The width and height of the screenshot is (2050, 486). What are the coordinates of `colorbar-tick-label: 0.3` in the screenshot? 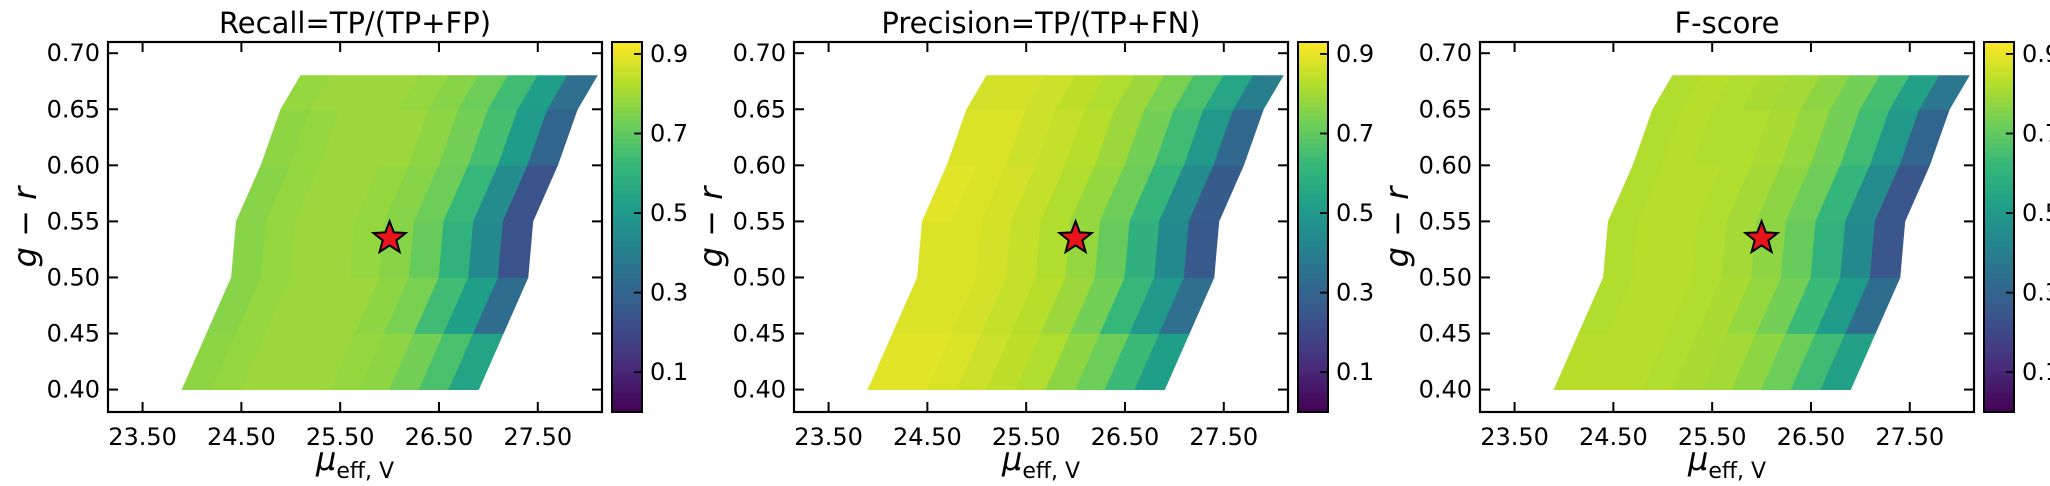 It's located at (669, 293).